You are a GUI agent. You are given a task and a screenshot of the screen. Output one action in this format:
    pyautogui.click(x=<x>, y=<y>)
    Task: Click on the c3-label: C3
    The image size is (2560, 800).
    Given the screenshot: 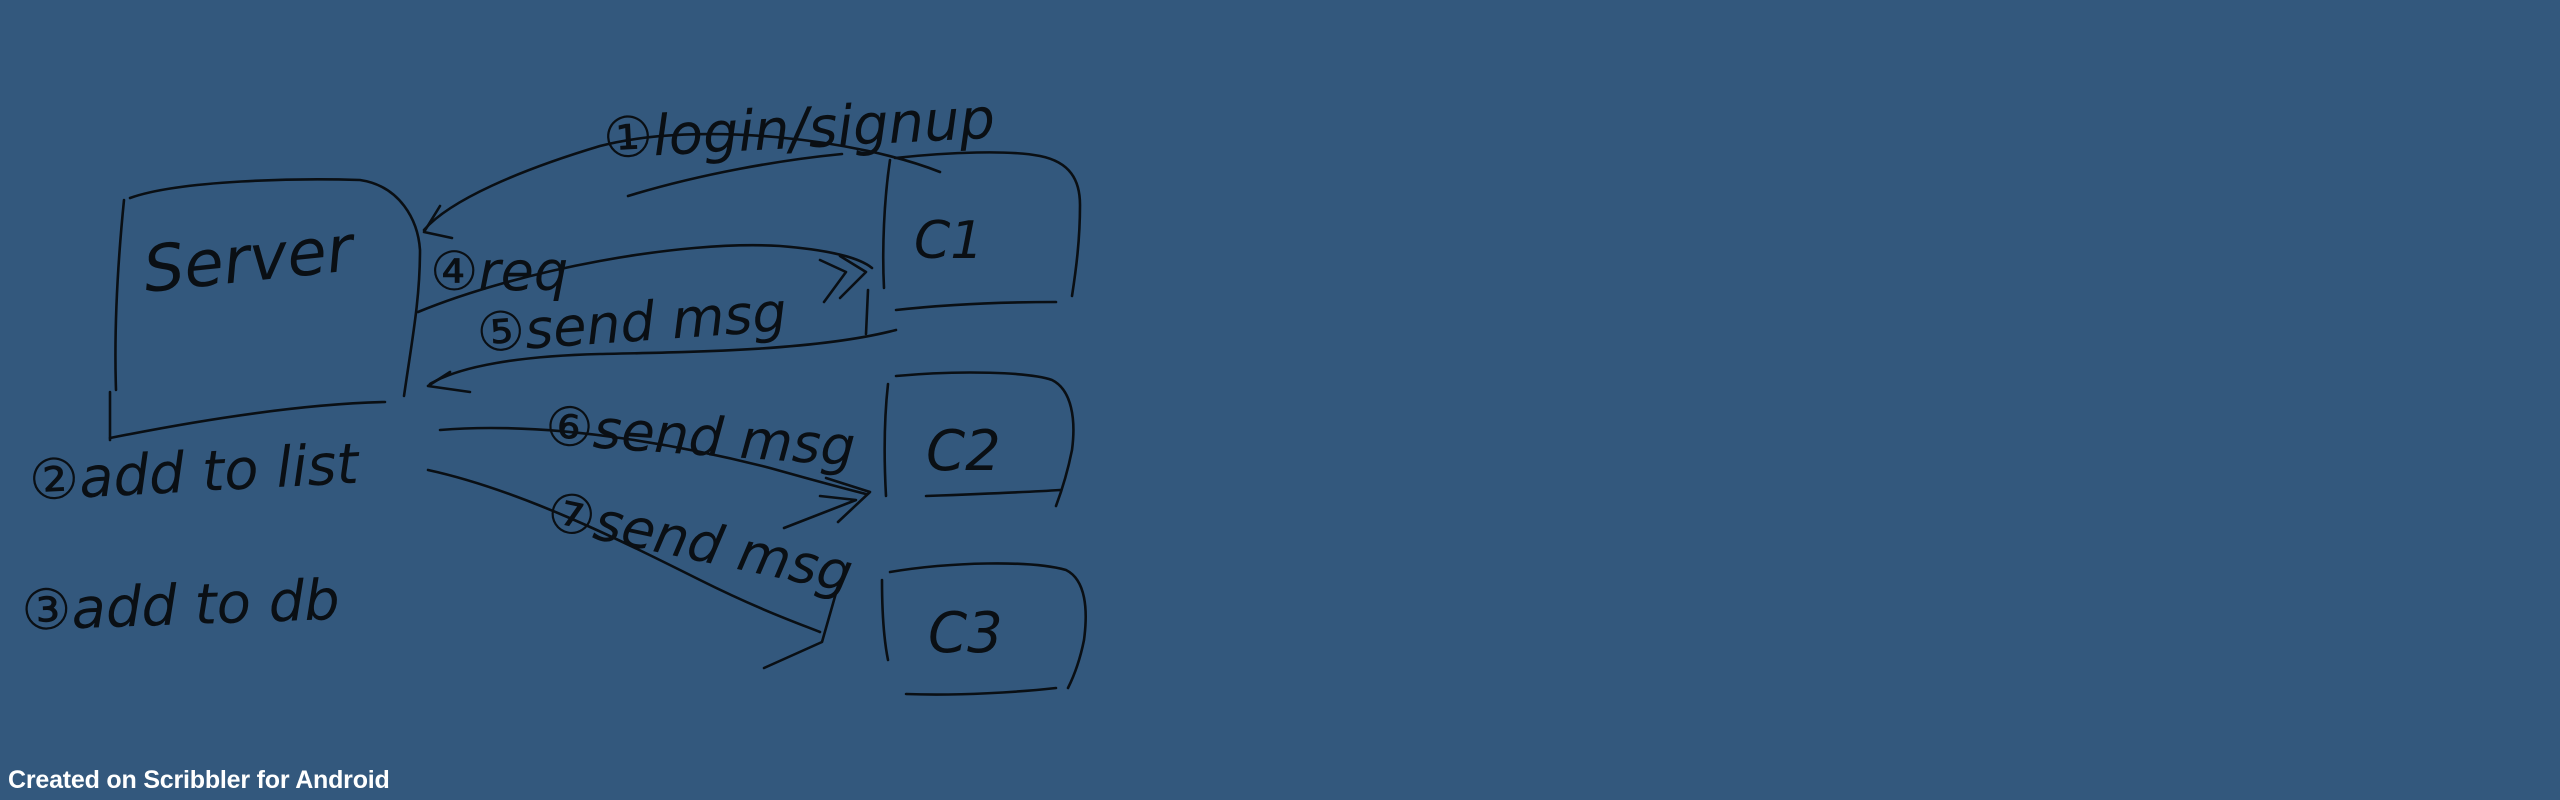 What is the action you would take?
    pyautogui.click(x=965, y=633)
    